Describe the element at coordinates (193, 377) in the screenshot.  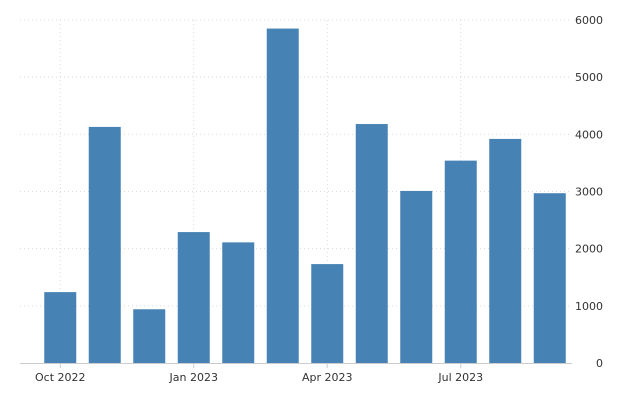
I see `x-tick-label: Jan 2023` at that location.